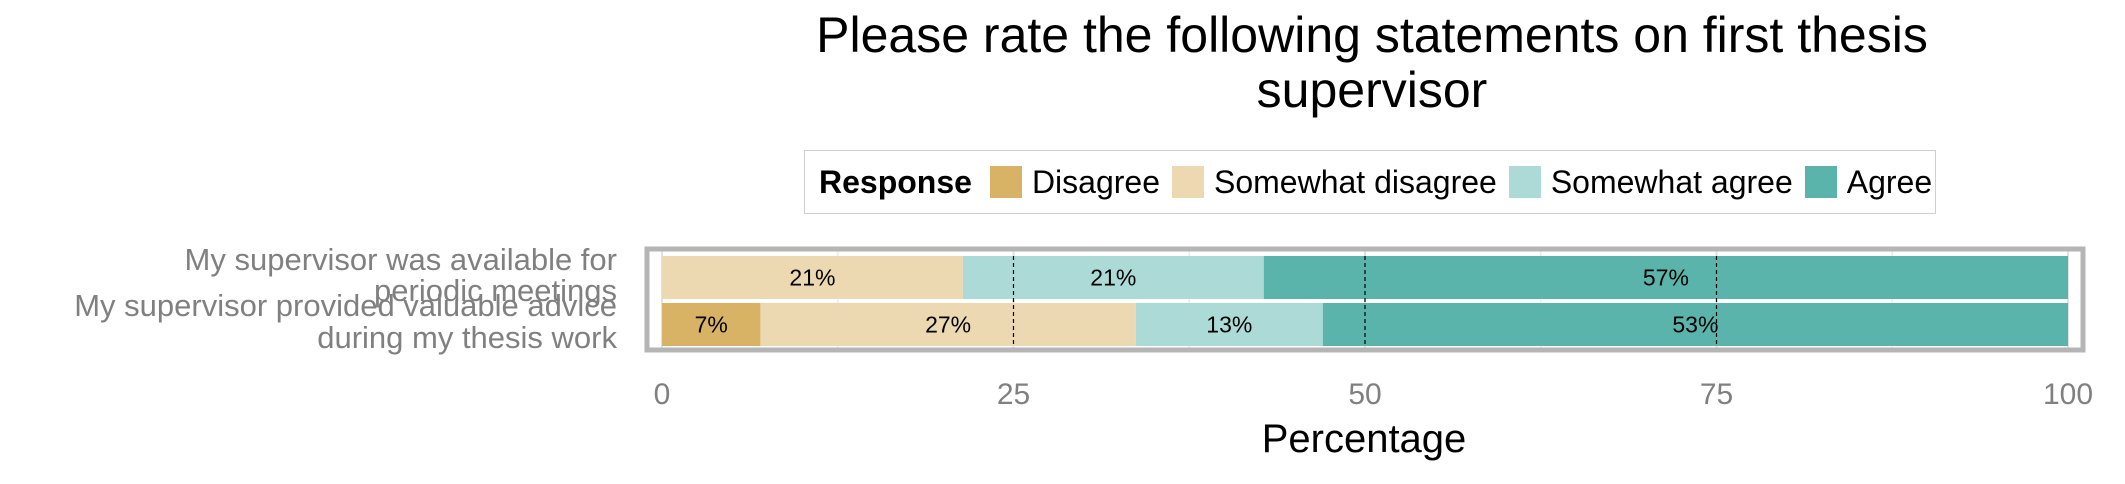 The width and height of the screenshot is (2125, 484). Describe the element at coordinates (1013, 394) in the screenshot. I see `x-tick-label: 25` at that location.